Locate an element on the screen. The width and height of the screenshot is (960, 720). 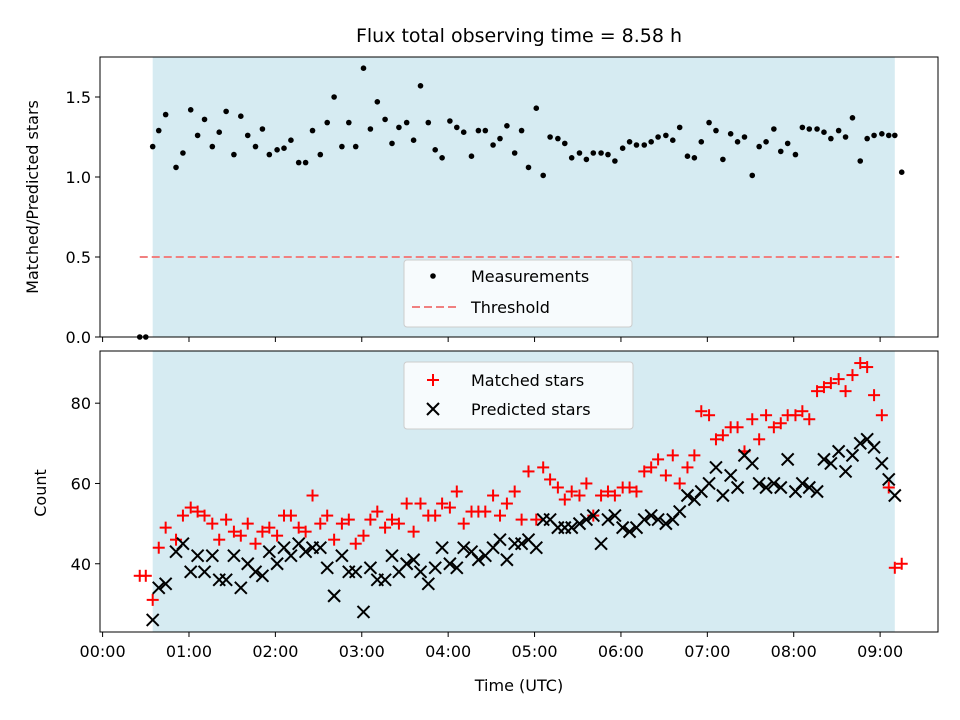
x-tick-label: 06:00 is located at coordinates (621, 651).